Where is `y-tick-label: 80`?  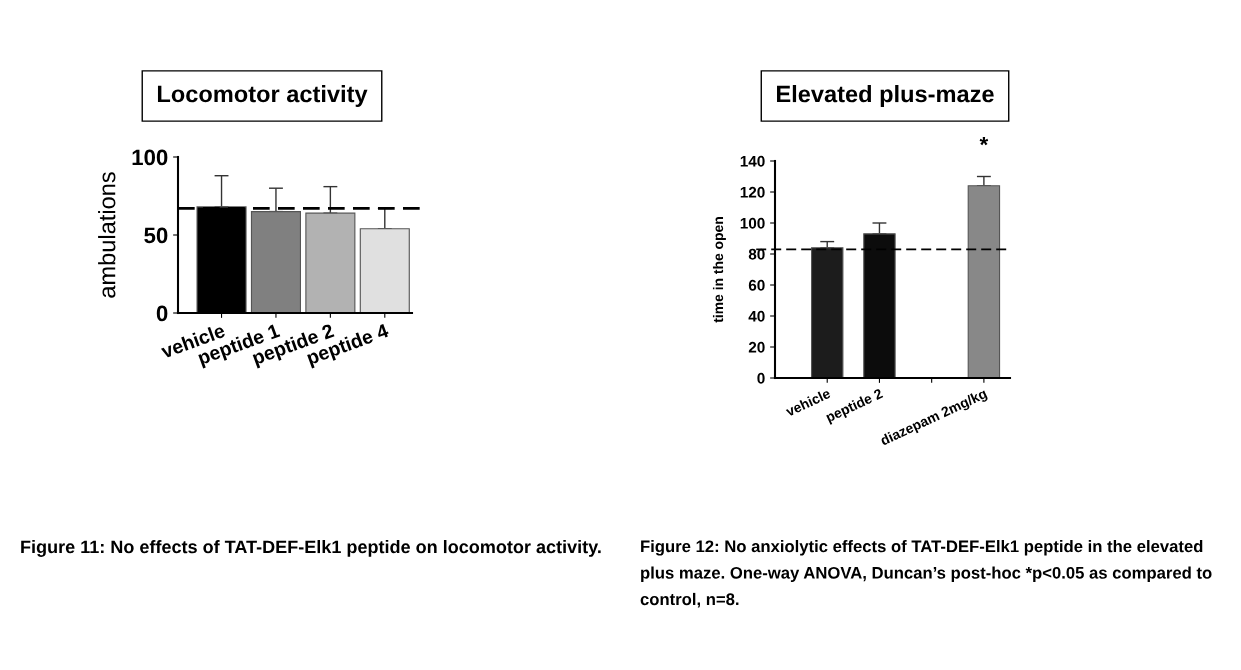
y-tick-label: 80 is located at coordinates (756, 254).